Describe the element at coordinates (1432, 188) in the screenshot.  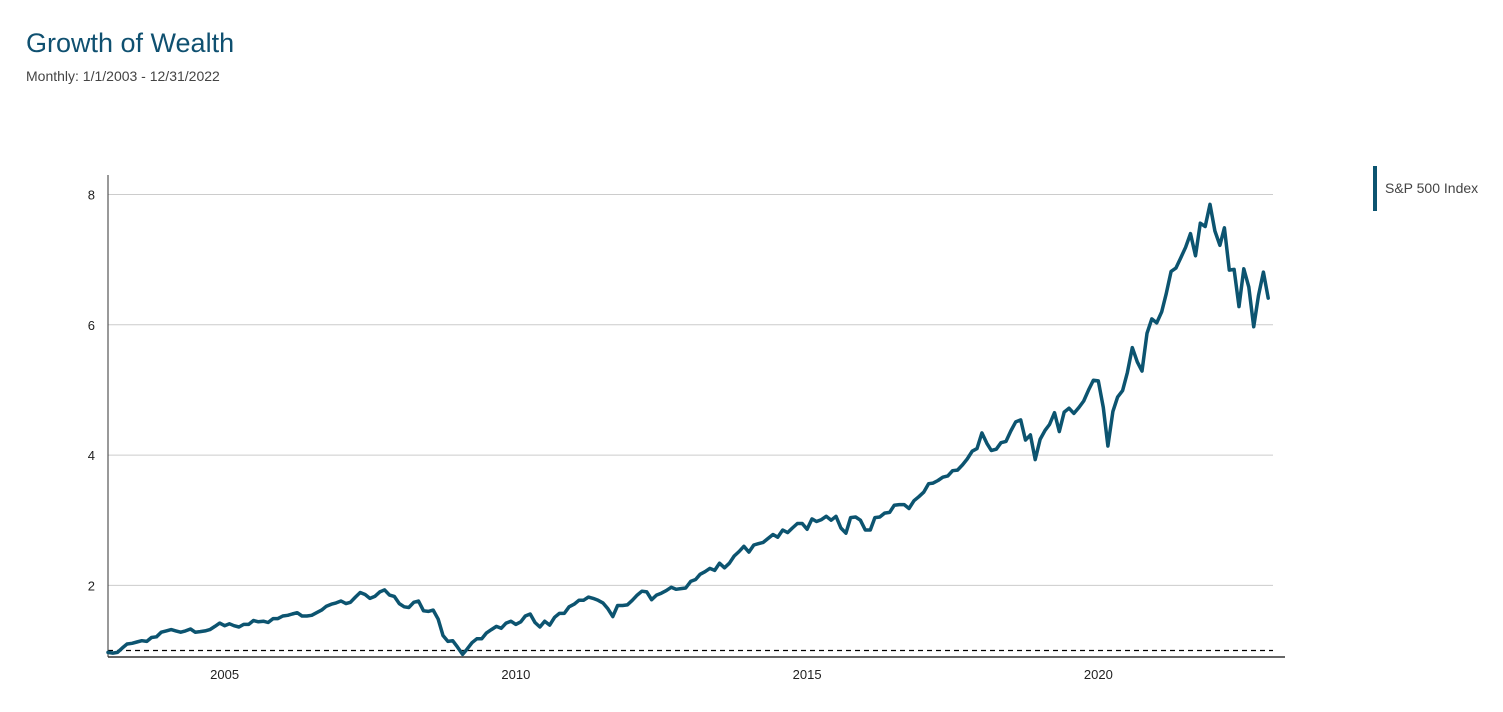
I see `legend-label-sp500: S&P 500 Index` at that location.